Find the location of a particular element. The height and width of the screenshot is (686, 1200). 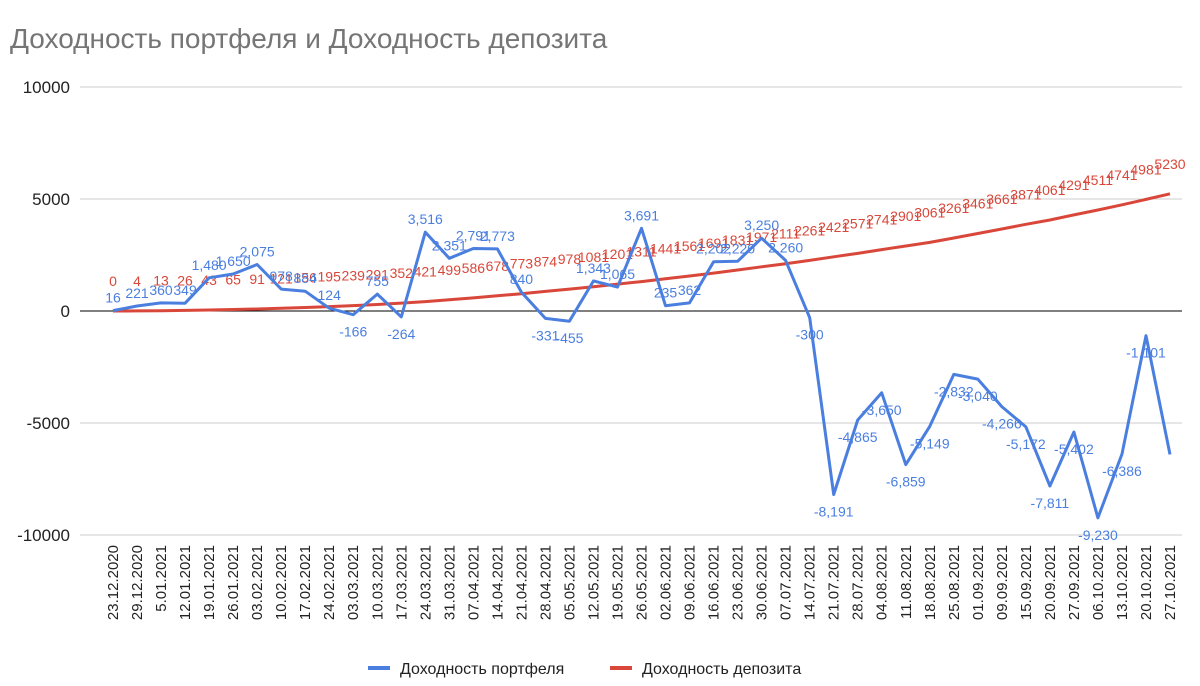

x-tick-label: 30.06.2021 is located at coordinates (762, 582).